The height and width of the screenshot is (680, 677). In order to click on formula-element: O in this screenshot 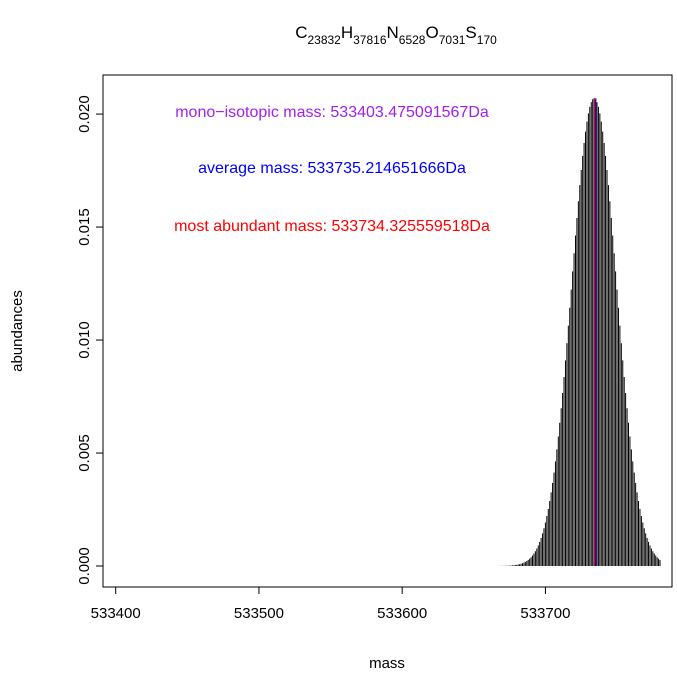, I will do `click(431, 32)`.